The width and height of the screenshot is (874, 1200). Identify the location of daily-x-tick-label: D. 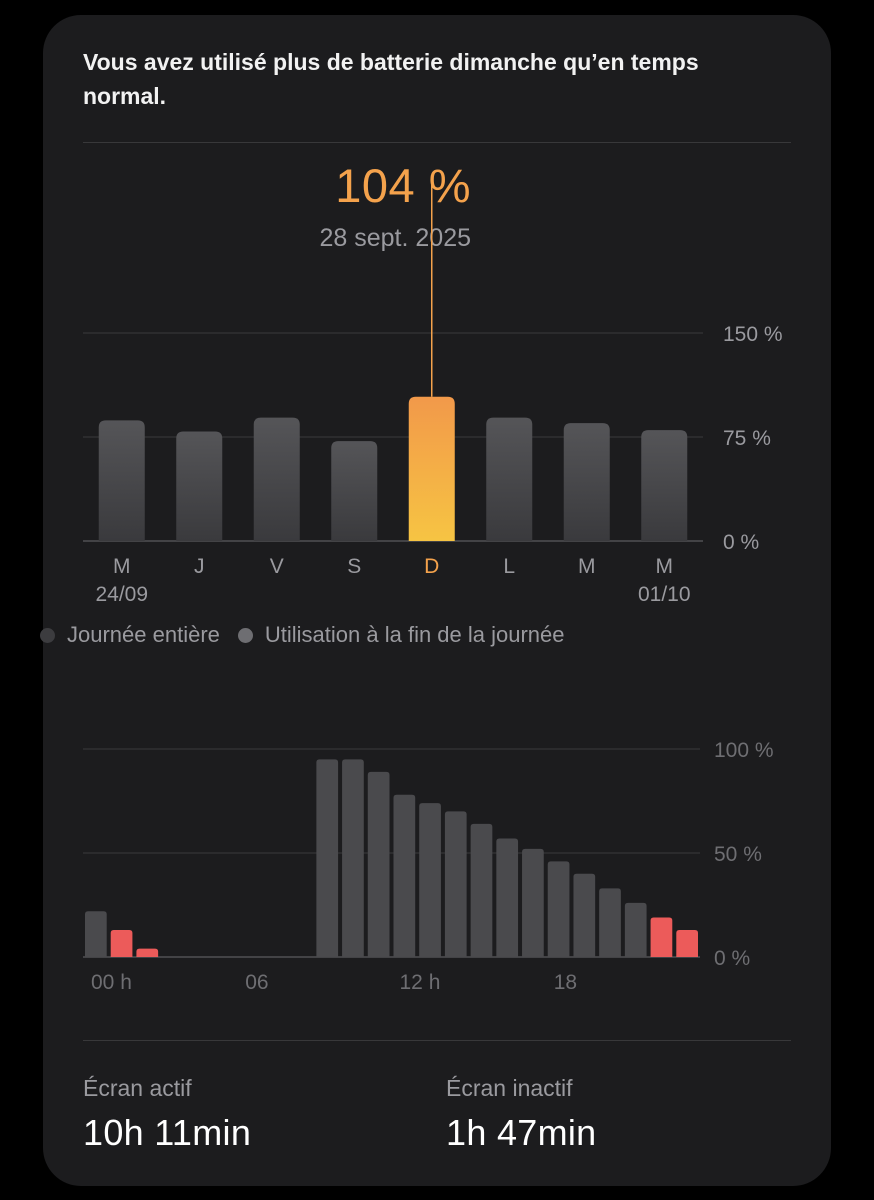
(431, 566).